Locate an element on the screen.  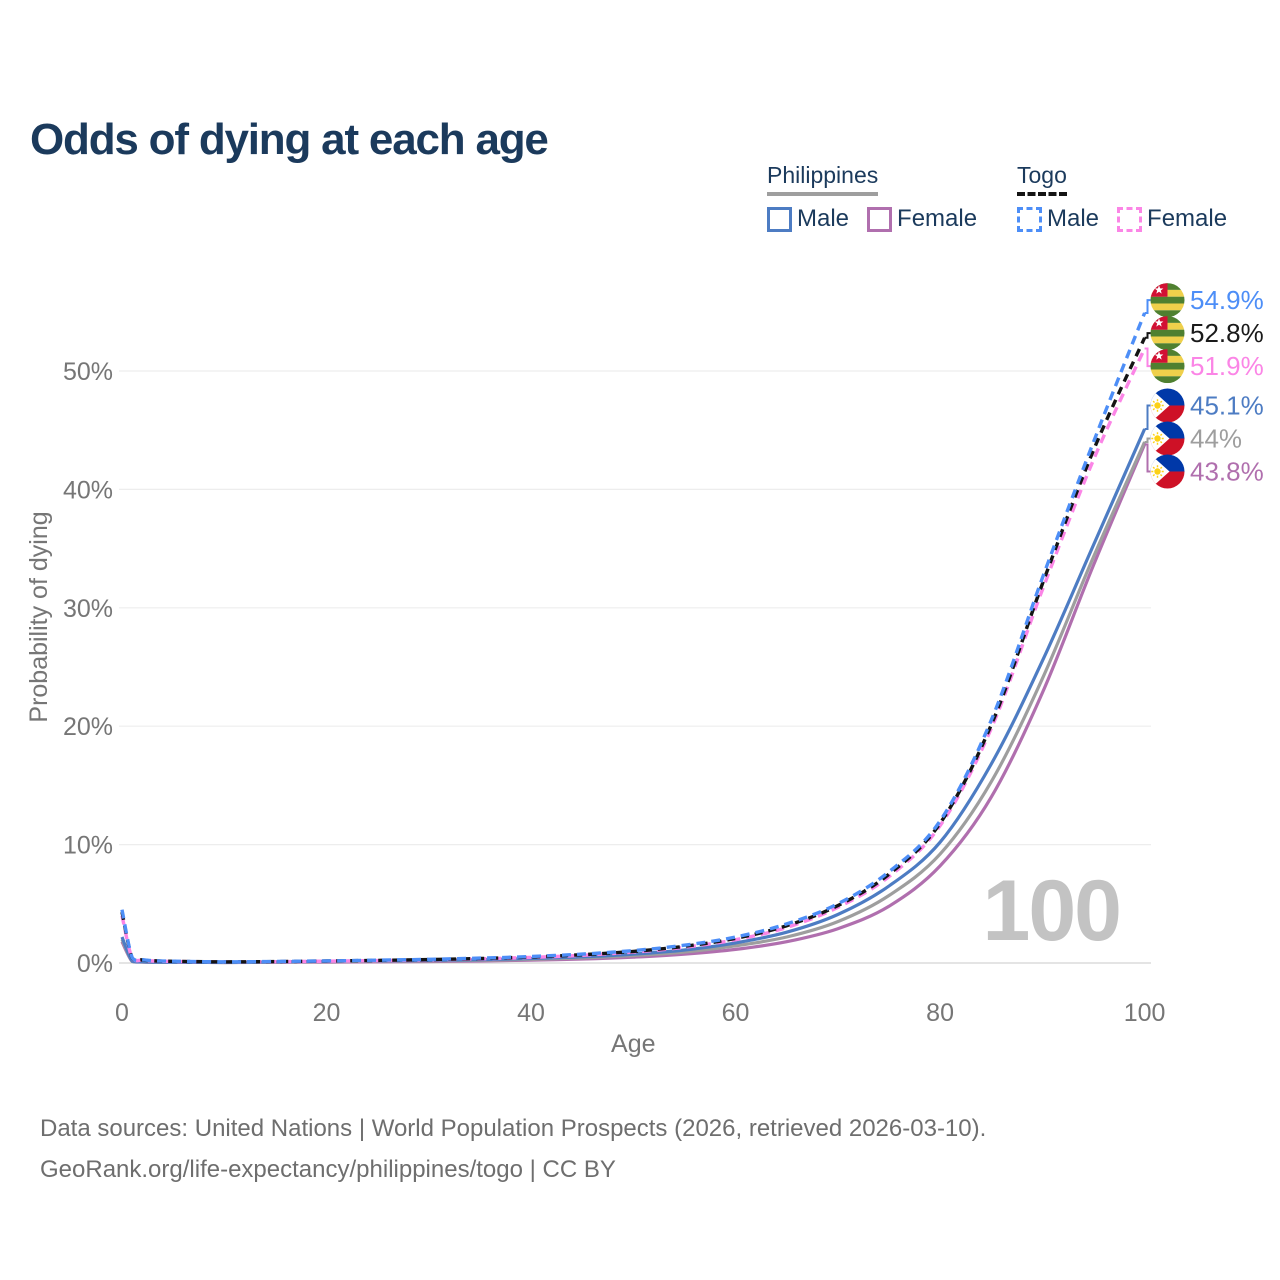
legend-item-philippines-male: Male is located at coordinates (808, 219).